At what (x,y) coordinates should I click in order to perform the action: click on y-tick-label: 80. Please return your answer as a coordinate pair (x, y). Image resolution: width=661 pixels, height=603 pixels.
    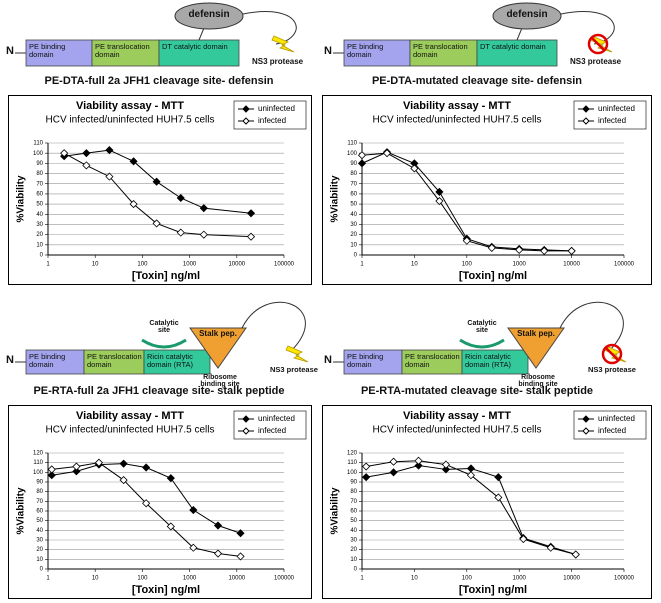
    Looking at the image, I should click on (39, 174).